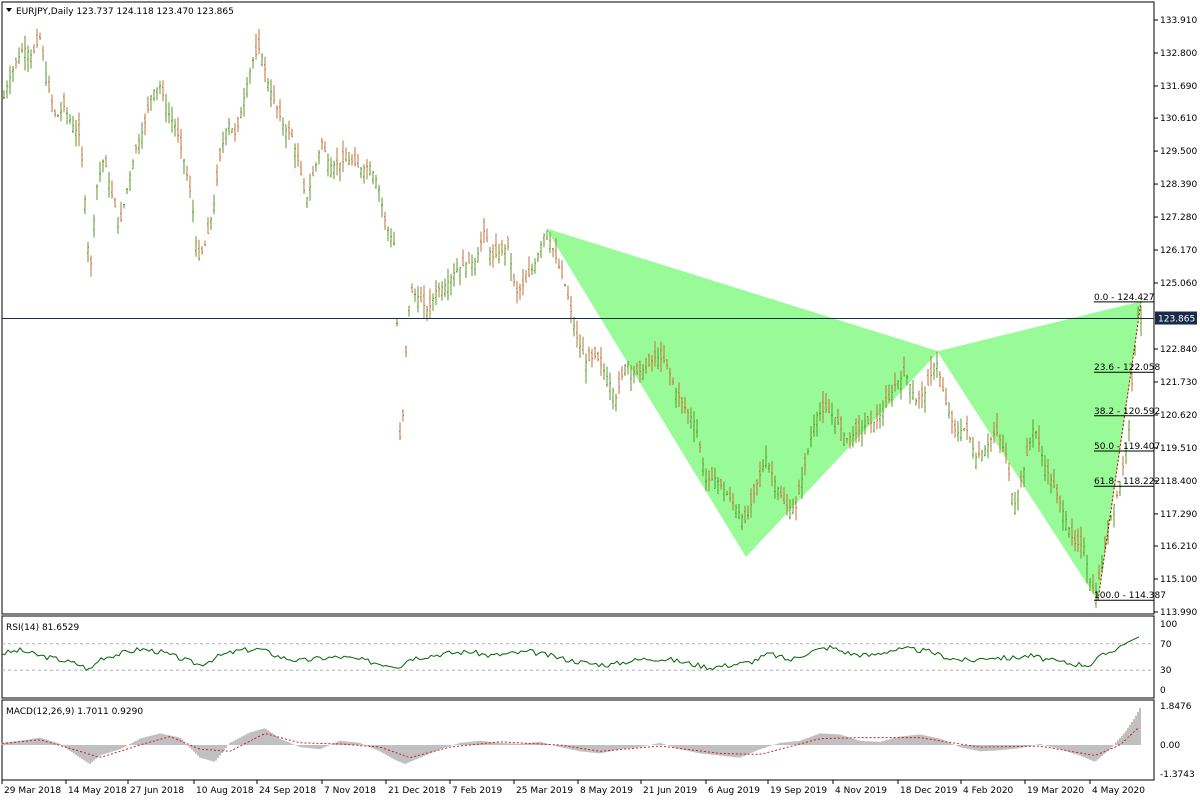 The width and height of the screenshot is (1200, 800). I want to click on price-tick-label: 126.170, so click(1178, 251).